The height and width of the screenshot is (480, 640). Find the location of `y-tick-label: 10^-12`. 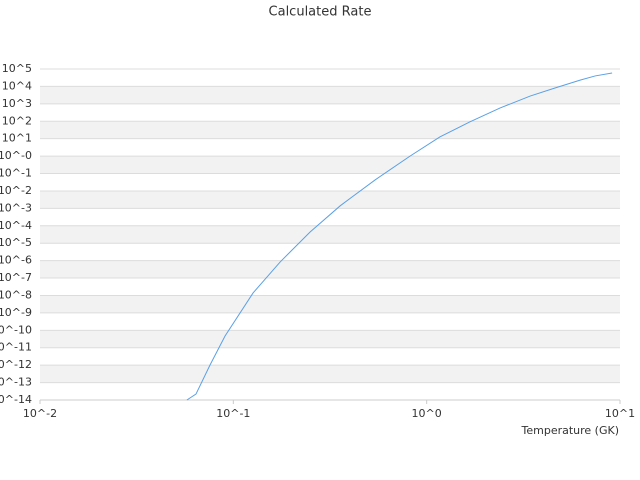

y-tick-label: 10^-12 is located at coordinates (16, 364).